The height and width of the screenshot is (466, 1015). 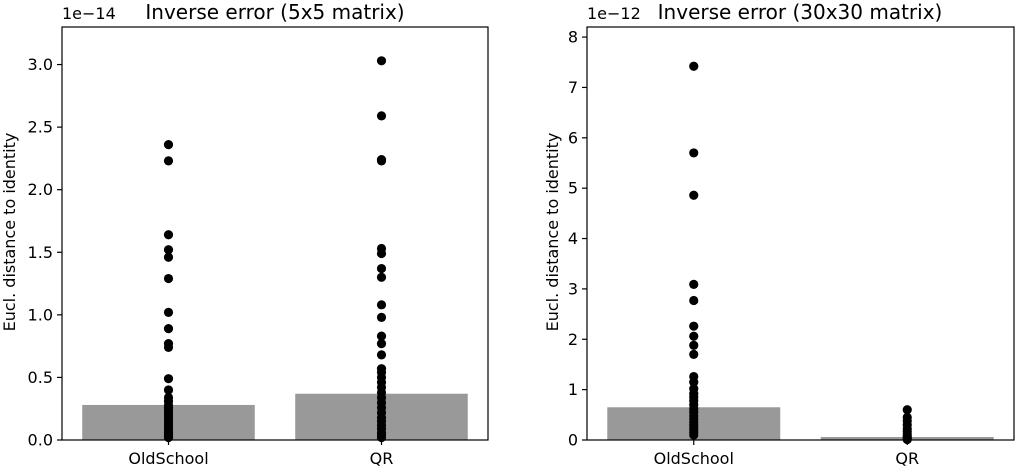 I want to click on y-tick-label: 1.0, so click(x=40, y=314).